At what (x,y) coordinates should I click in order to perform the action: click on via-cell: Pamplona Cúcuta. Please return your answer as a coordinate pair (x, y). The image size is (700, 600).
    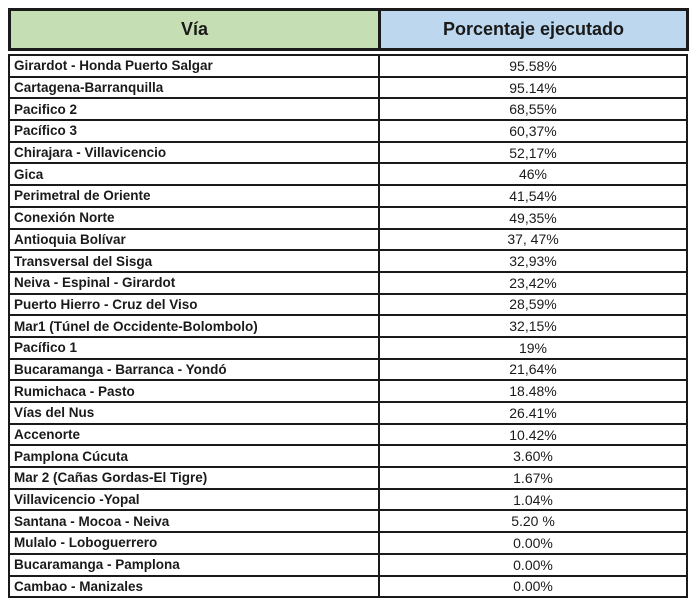
    Looking at the image, I should click on (194, 456).